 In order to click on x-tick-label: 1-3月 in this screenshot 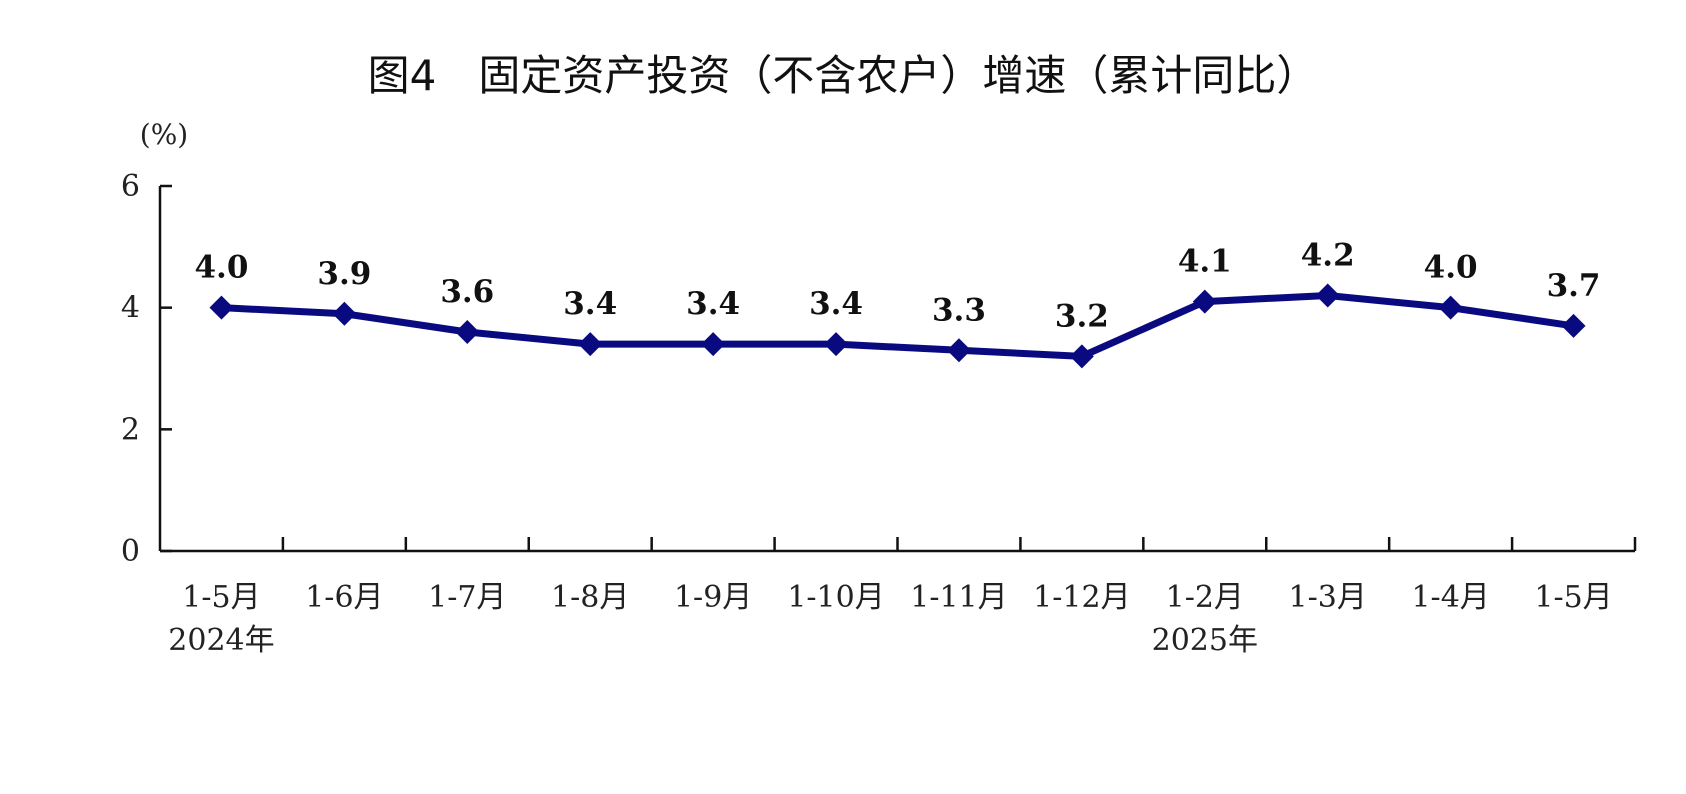, I will do `click(1328, 597)`.